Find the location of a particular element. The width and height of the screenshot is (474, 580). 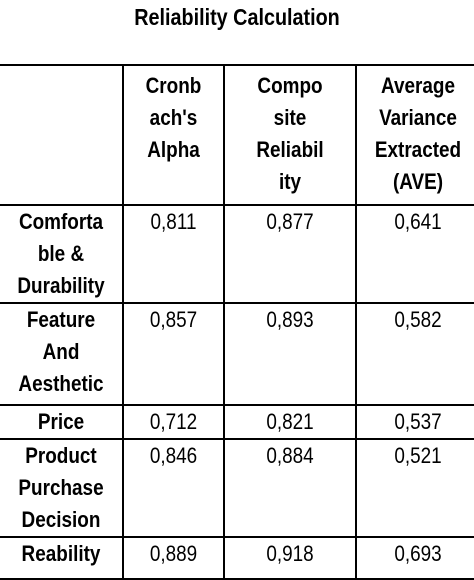

value-cell: 0,811 is located at coordinates (173, 254).